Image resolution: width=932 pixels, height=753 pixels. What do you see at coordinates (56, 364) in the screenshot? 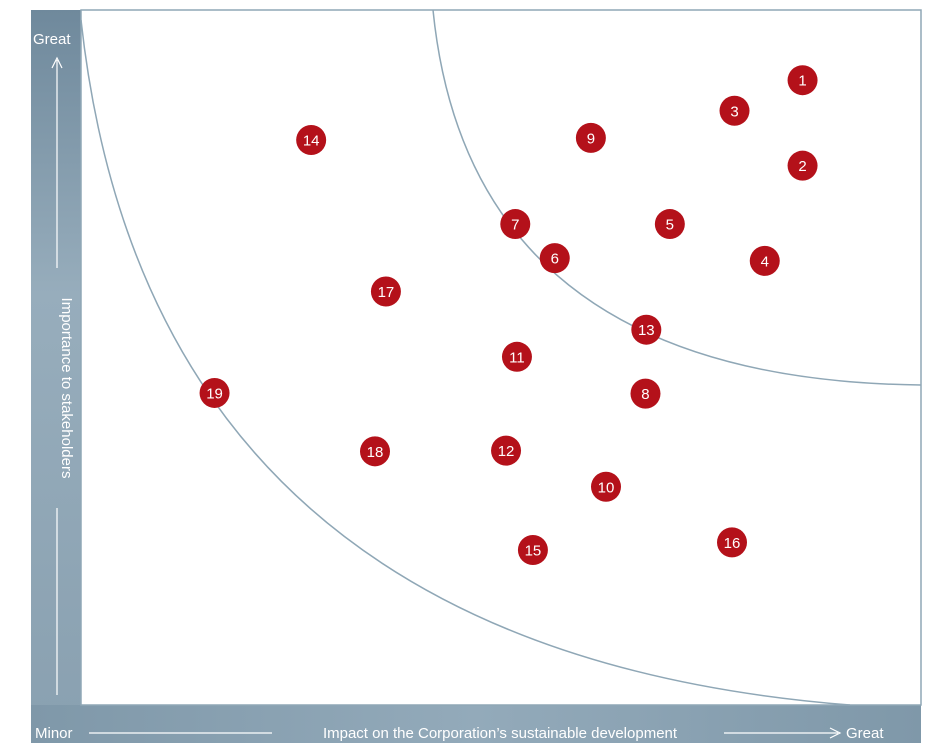
I see `y-axis-band` at bounding box center [56, 364].